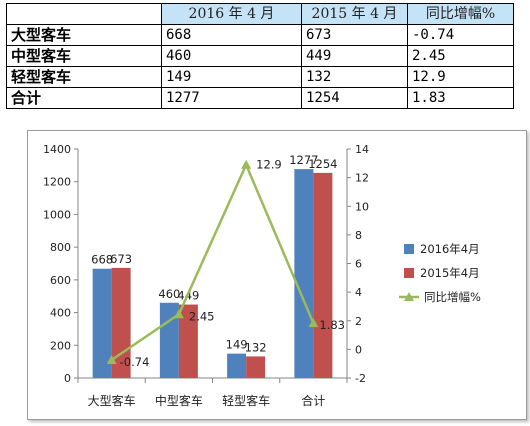 The image size is (530, 426). What do you see at coordinates (102, 260) in the screenshot?
I see `bar-2016-data-label: 668` at bounding box center [102, 260].